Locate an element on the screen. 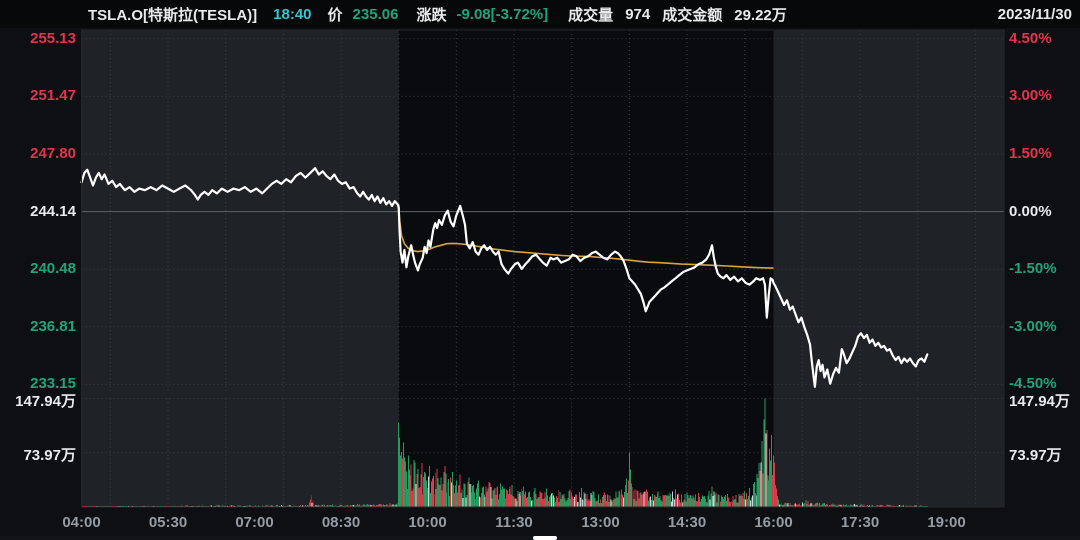  quote-date: 2023/11/30 is located at coordinates (1034, 14).